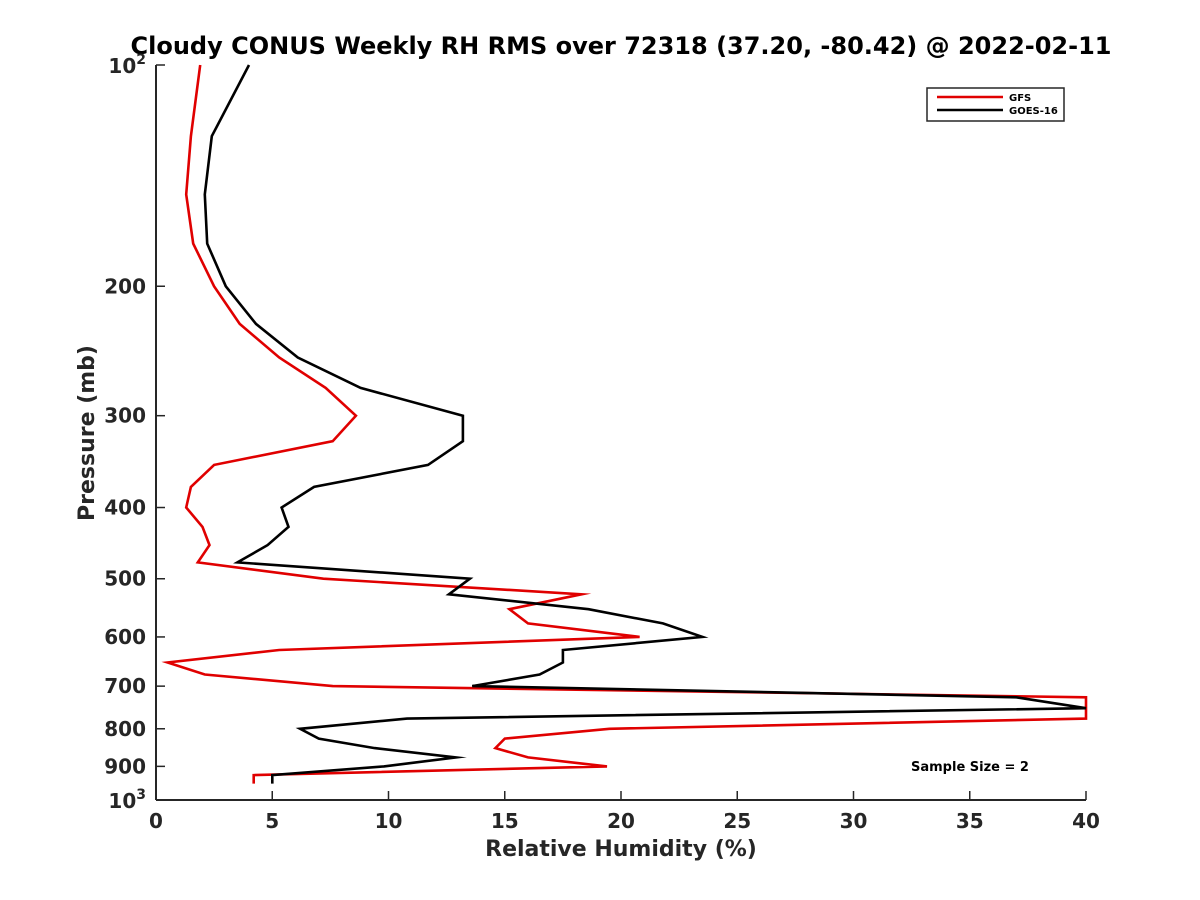  I want to click on legend: GFS GOES-16, so click(995, 104).